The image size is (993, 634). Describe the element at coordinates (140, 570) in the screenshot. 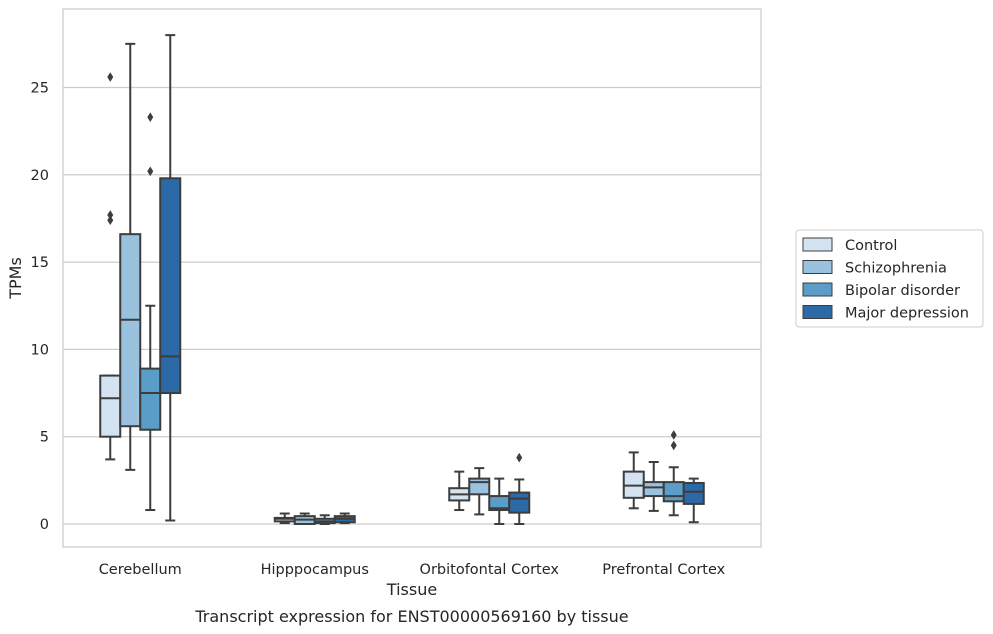

I see `x-tick-label: Cerebellum` at that location.